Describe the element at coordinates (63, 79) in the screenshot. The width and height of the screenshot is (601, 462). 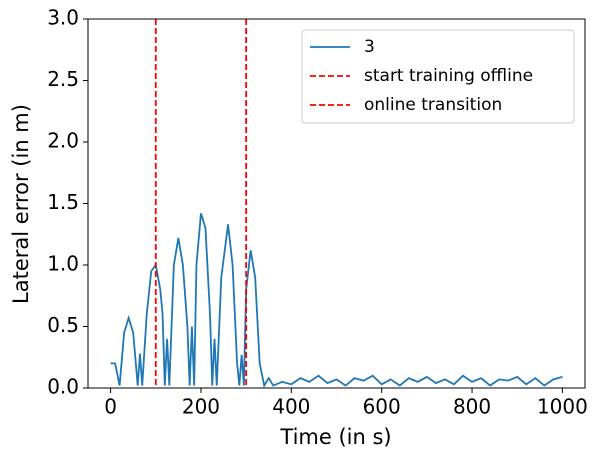
I see `y-tick-label: 2.5` at that location.